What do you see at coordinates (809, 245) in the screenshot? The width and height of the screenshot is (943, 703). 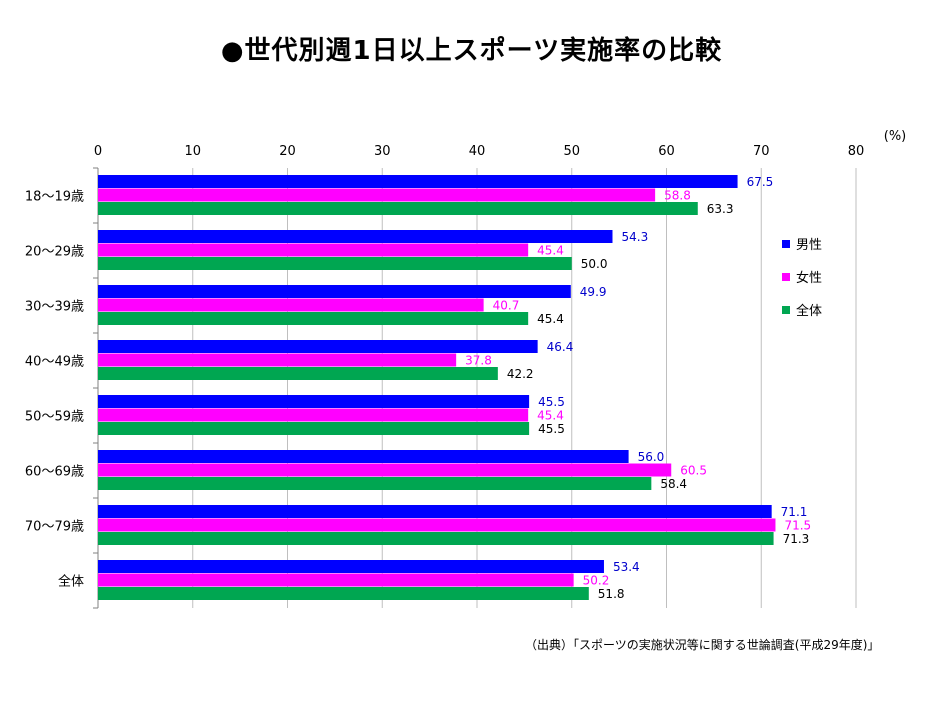 I see `legend-label-male: 男性` at bounding box center [809, 245].